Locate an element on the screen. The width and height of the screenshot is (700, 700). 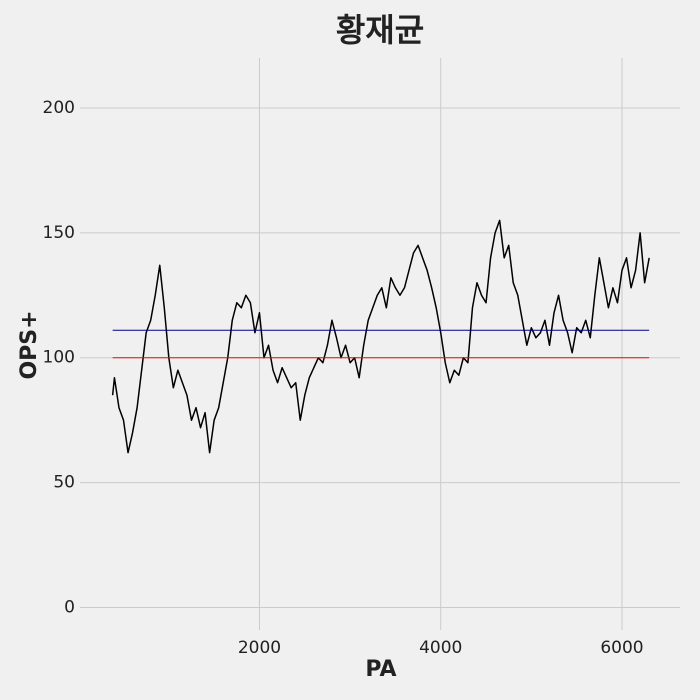
y-tick-label: 50 is located at coordinates (64, 483).